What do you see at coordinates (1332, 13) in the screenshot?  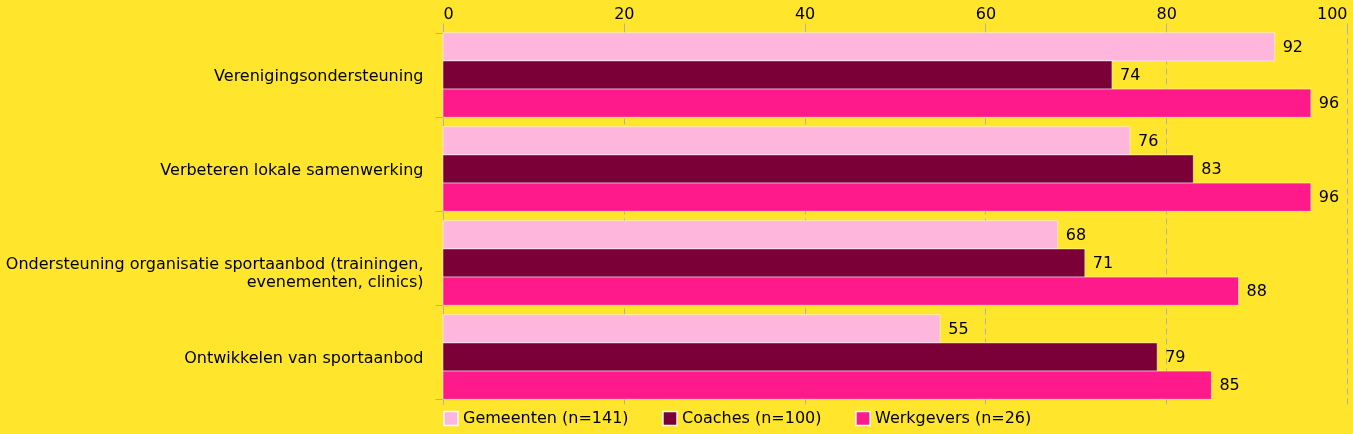 I see `x-tick-label: 100` at bounding box center [1332, 13].